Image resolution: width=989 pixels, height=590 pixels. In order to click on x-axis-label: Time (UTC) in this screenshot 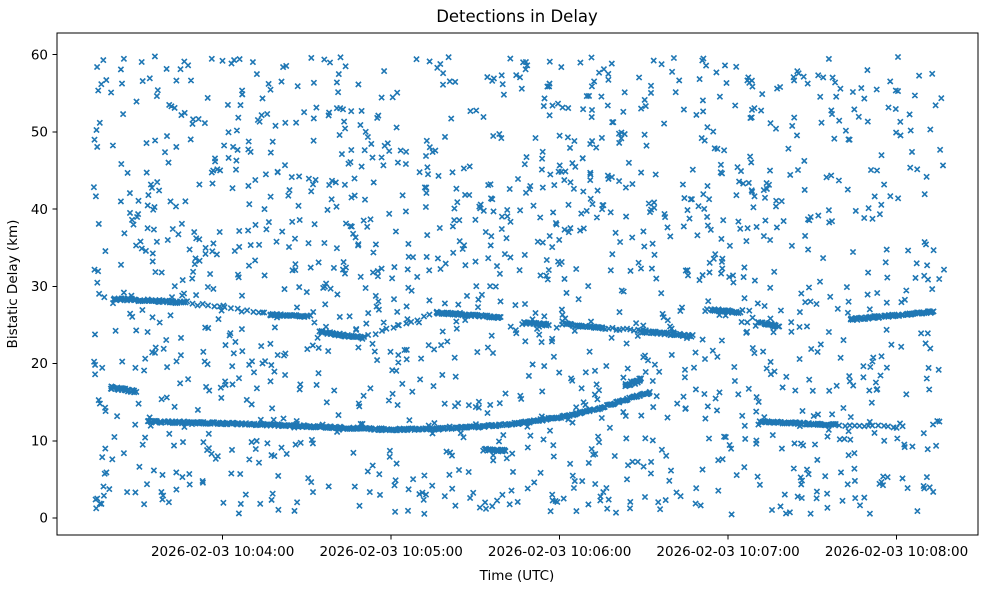, I will do `click(517, 576)`.